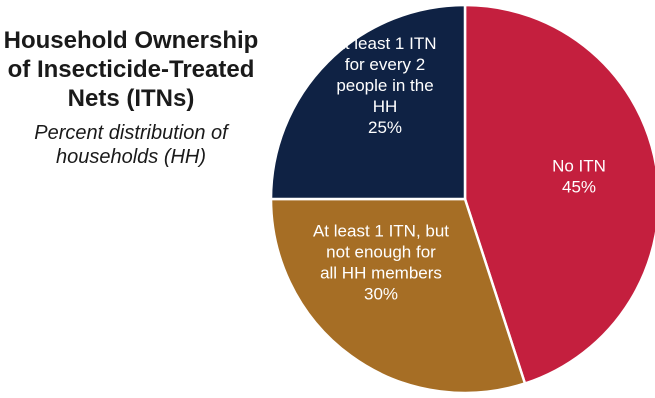 The width and height of the screenshot is (655, 398). Describe the element at coordinates (579, 166) in the screenshot. I see `slice-label-line: No ITN` at that location.